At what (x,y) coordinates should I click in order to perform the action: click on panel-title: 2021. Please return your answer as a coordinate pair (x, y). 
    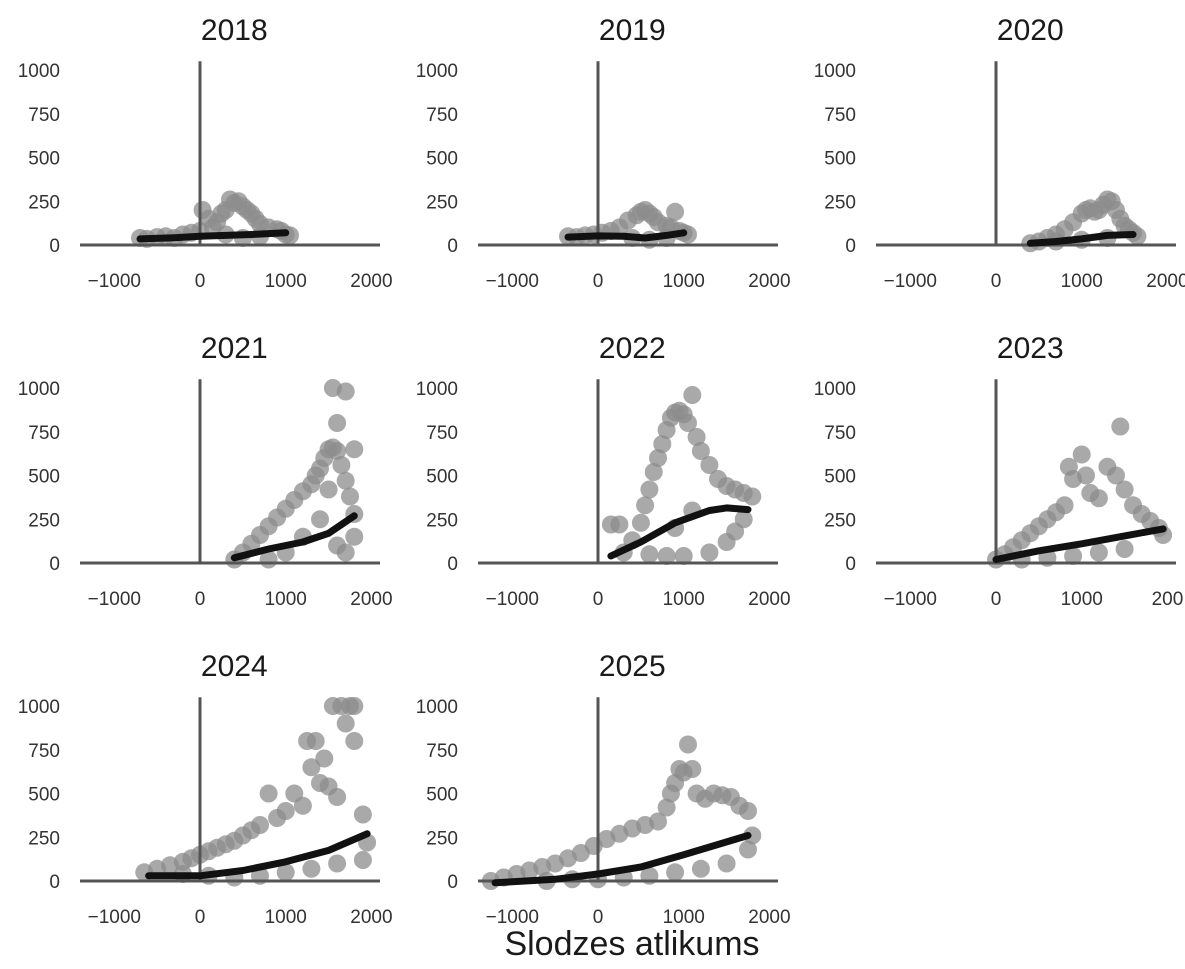
    Looking at the image, I should click on (234, 348).